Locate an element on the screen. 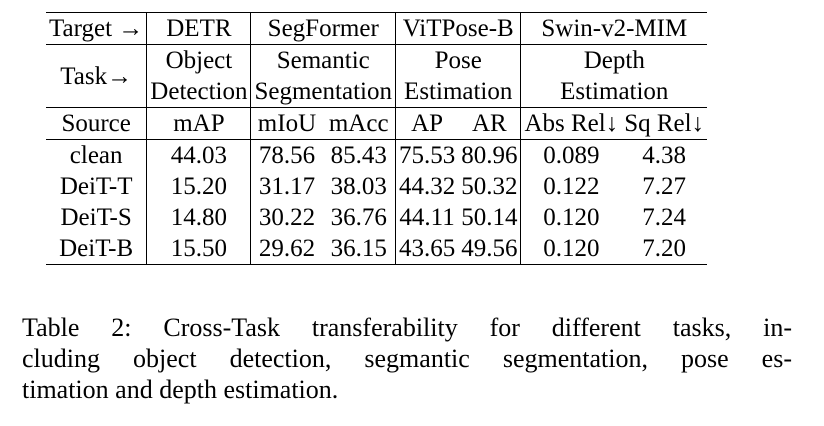 Image resolution: width=824 pixels, height=426 pixels. task-detection-line2: Detection is located at coordinates (199, 92).